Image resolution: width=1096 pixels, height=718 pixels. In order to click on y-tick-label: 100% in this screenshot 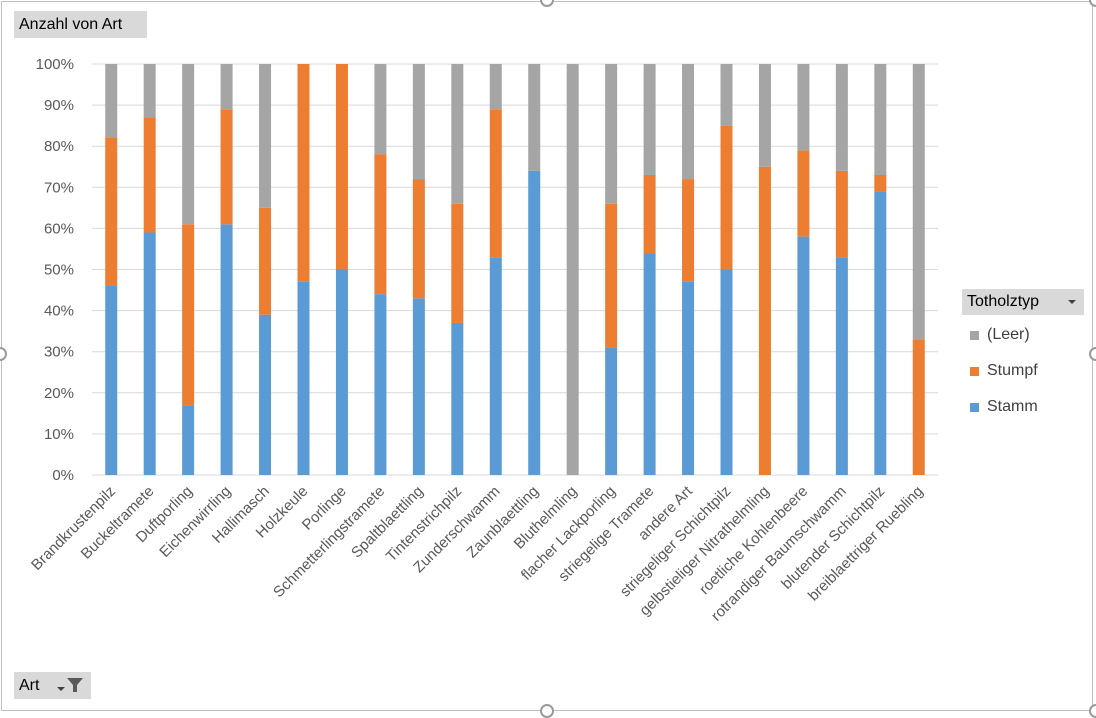, I will do `click(55, 64)`.